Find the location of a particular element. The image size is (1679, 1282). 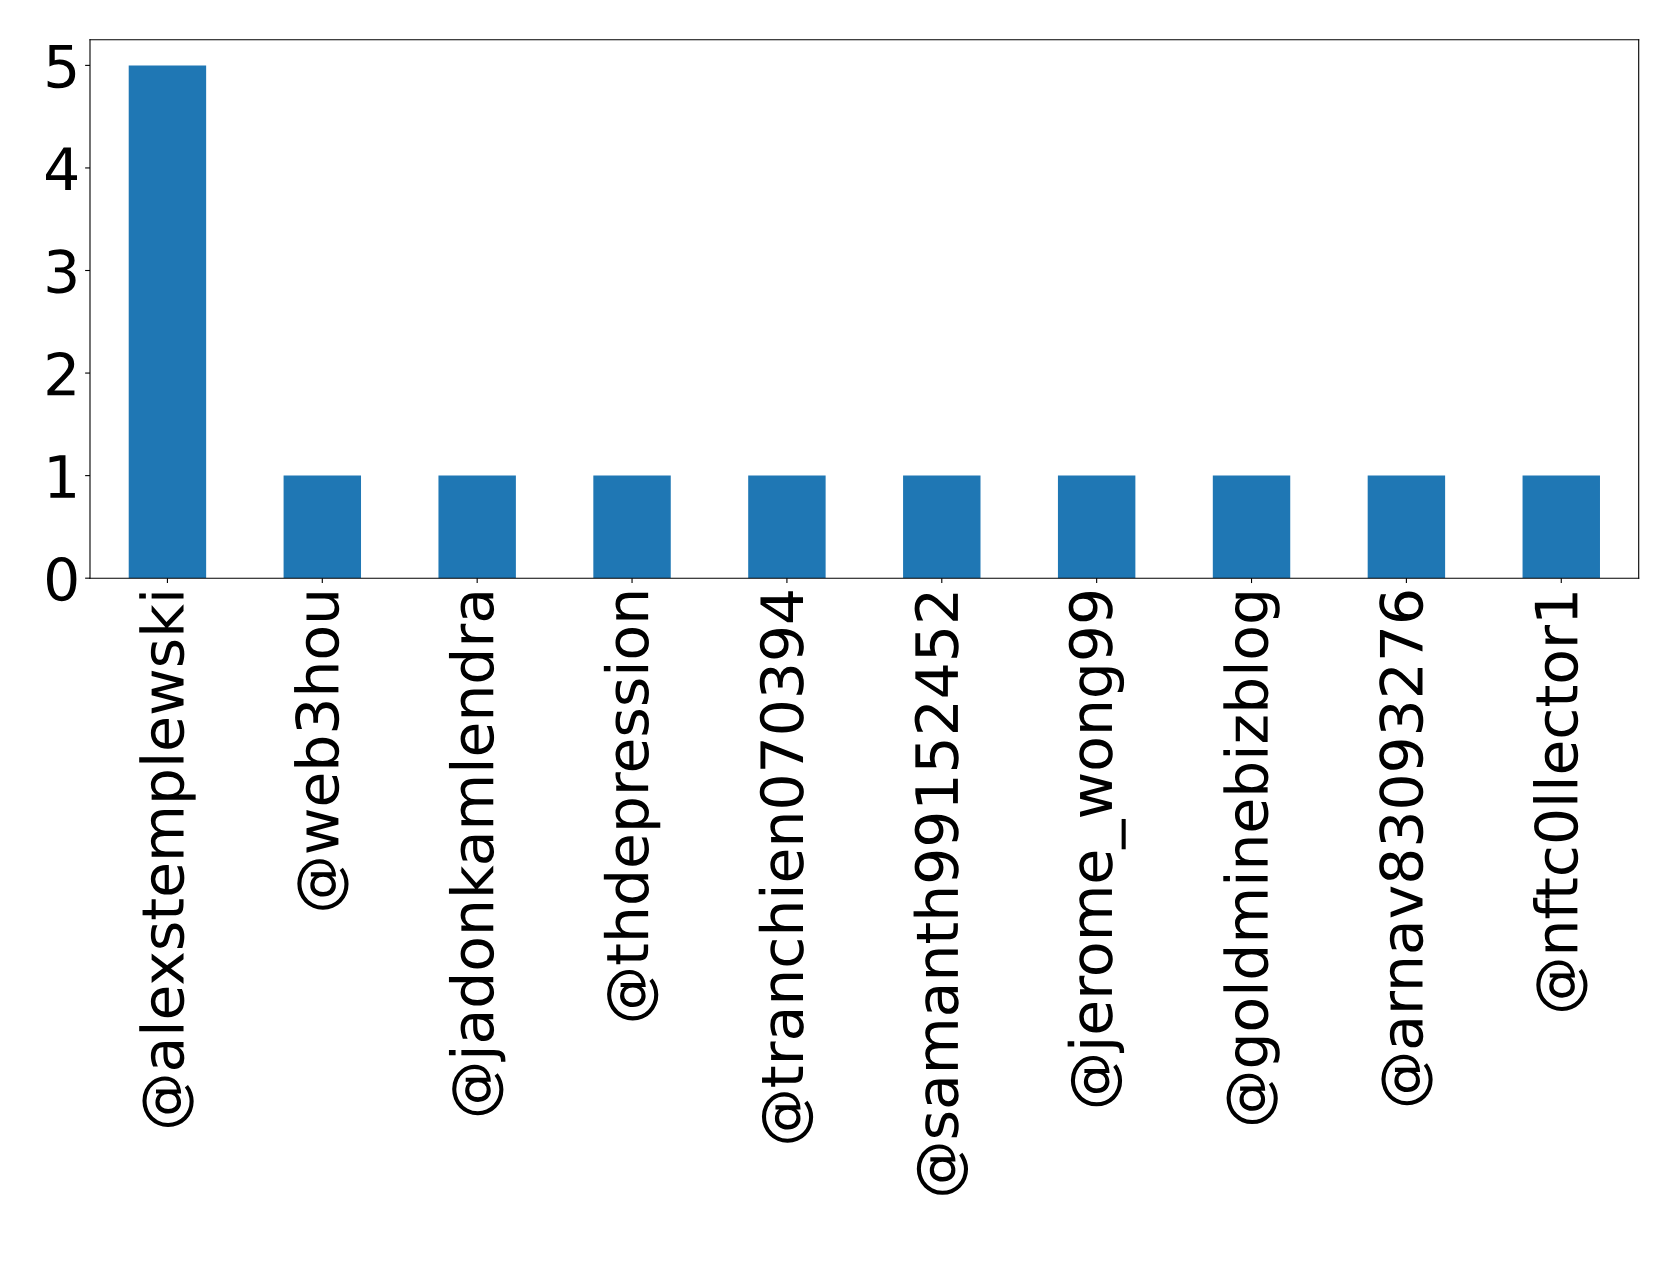

y-tick-label: 2 is located at coordinates (61, 373).